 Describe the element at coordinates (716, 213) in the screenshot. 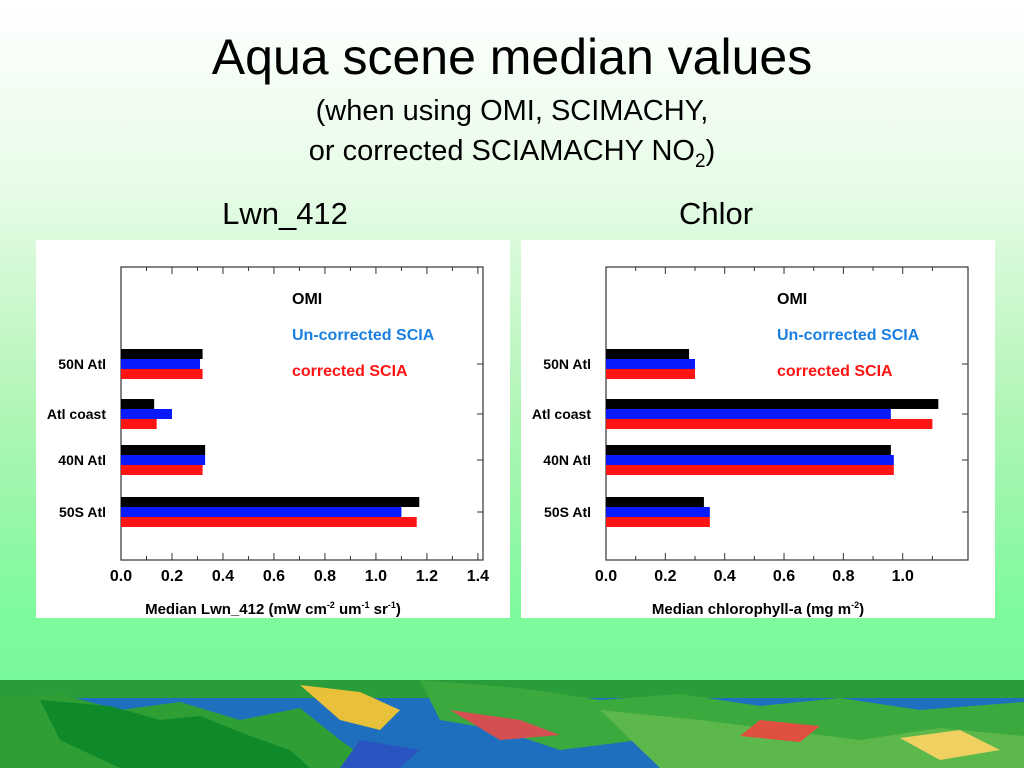

I see `chart-title-chlor: Chlor` at that location.